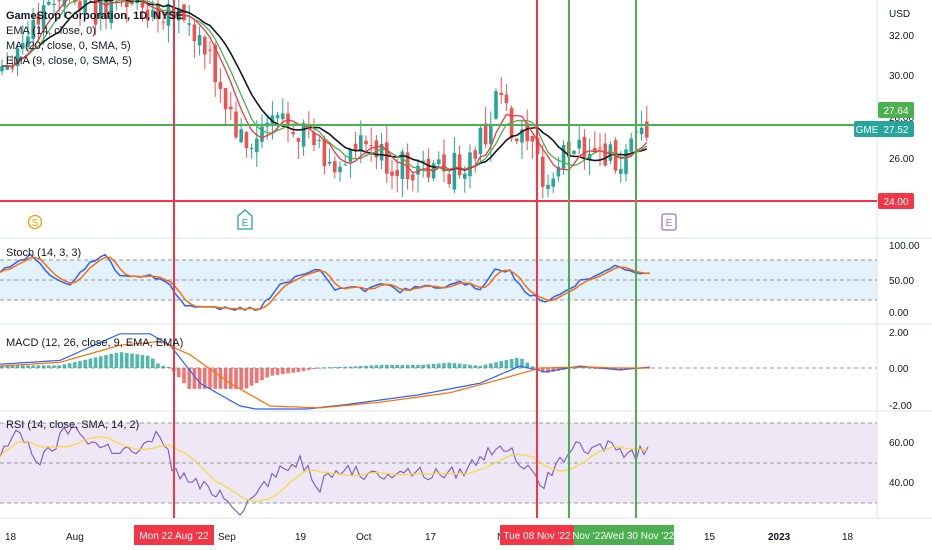 The width and height of the screenshot is (932, 550). What do you see at coordinates (75, 537) in the screenshot?
I see `time-axis-label: Aug` at bounding box center [75, 537].